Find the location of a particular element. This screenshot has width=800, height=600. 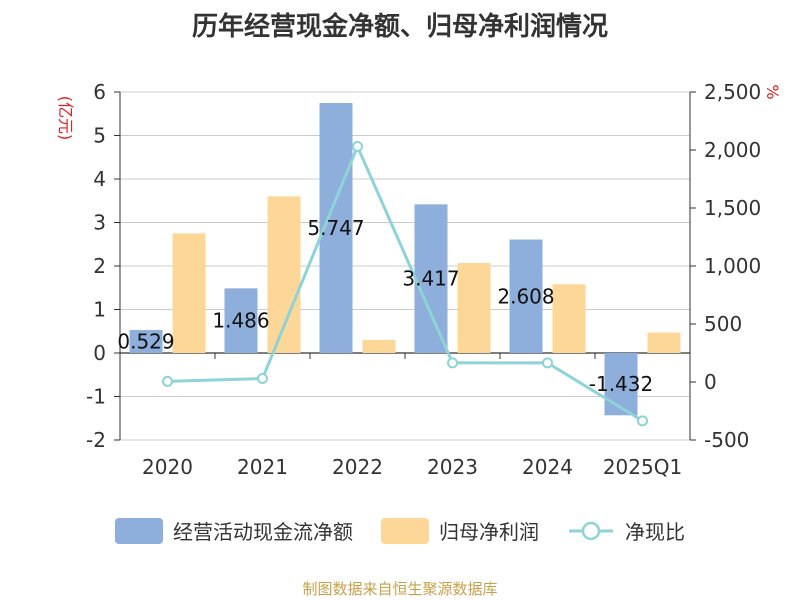

y-right-tick-label: 2,000 is located at coordinates (732, 150).